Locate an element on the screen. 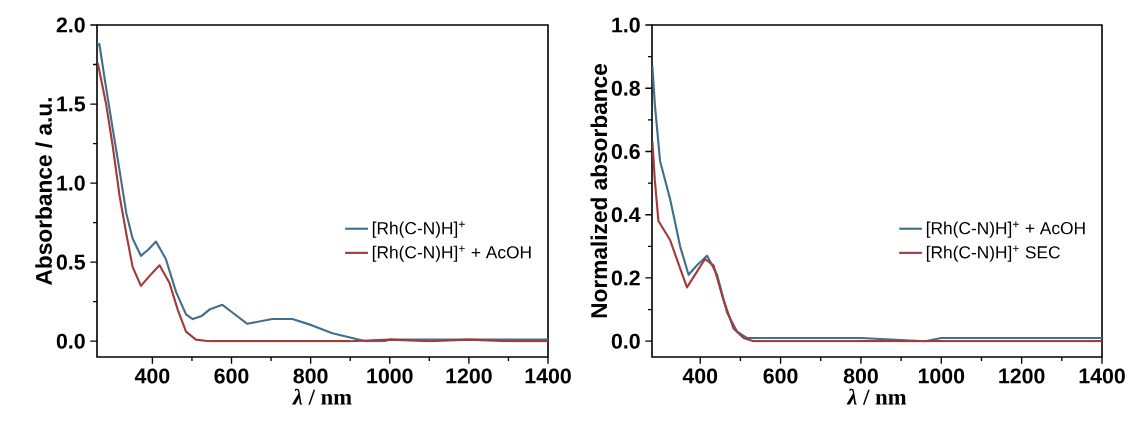 This screenshot has height=430, width=1132. y-tick-label: 0.4 is located at coordinates (626, 215).